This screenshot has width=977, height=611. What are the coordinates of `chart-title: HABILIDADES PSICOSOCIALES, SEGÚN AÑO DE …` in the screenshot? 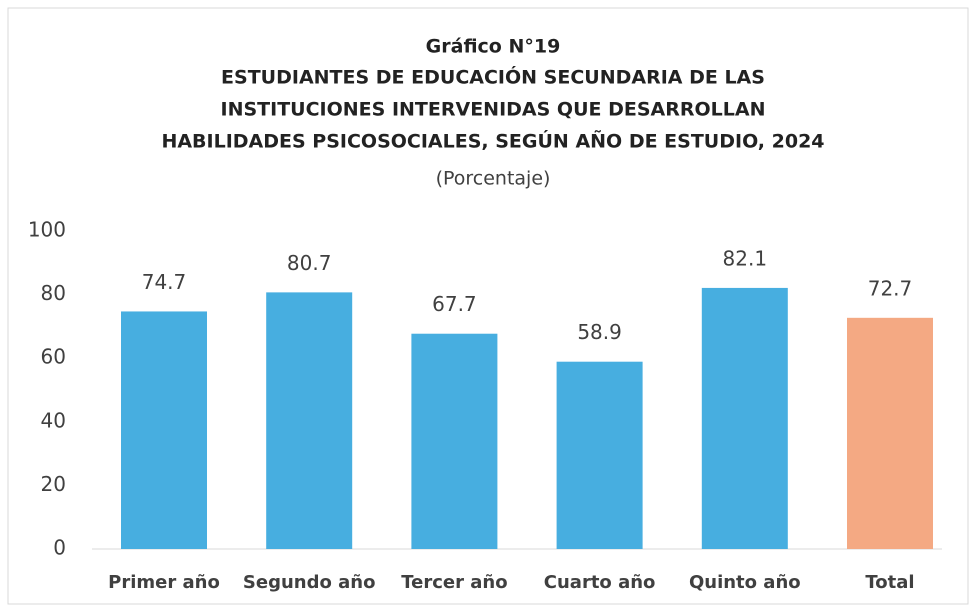 It's located at (492, 141).